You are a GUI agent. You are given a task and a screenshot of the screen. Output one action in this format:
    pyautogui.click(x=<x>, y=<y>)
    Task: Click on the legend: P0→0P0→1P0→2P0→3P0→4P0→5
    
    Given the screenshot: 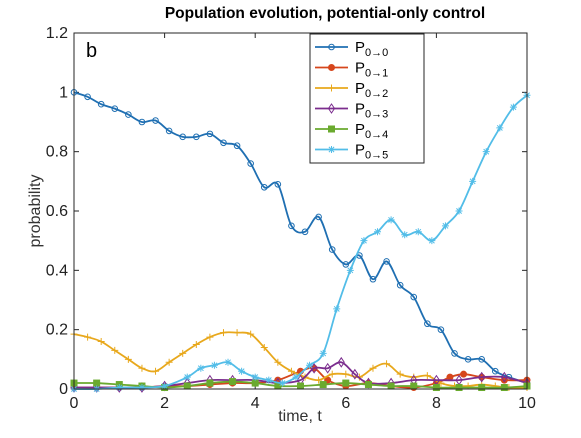 What is the action you would take?
    pyautogui.click(x=367, y=98)
    